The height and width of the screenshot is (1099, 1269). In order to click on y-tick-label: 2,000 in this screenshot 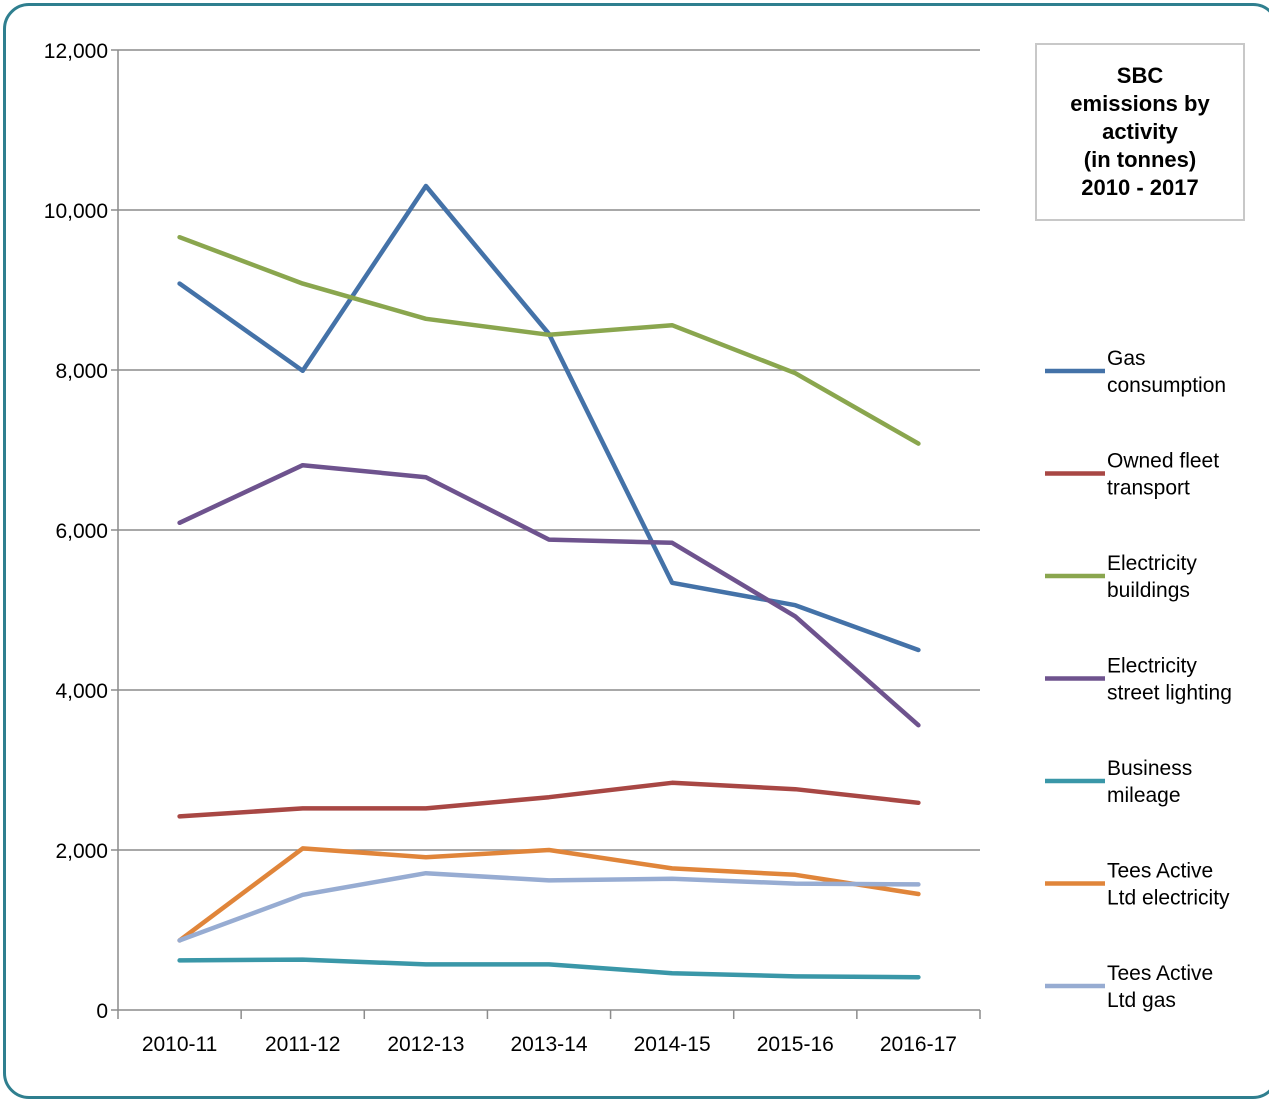, I will do `click(81, 851)`.